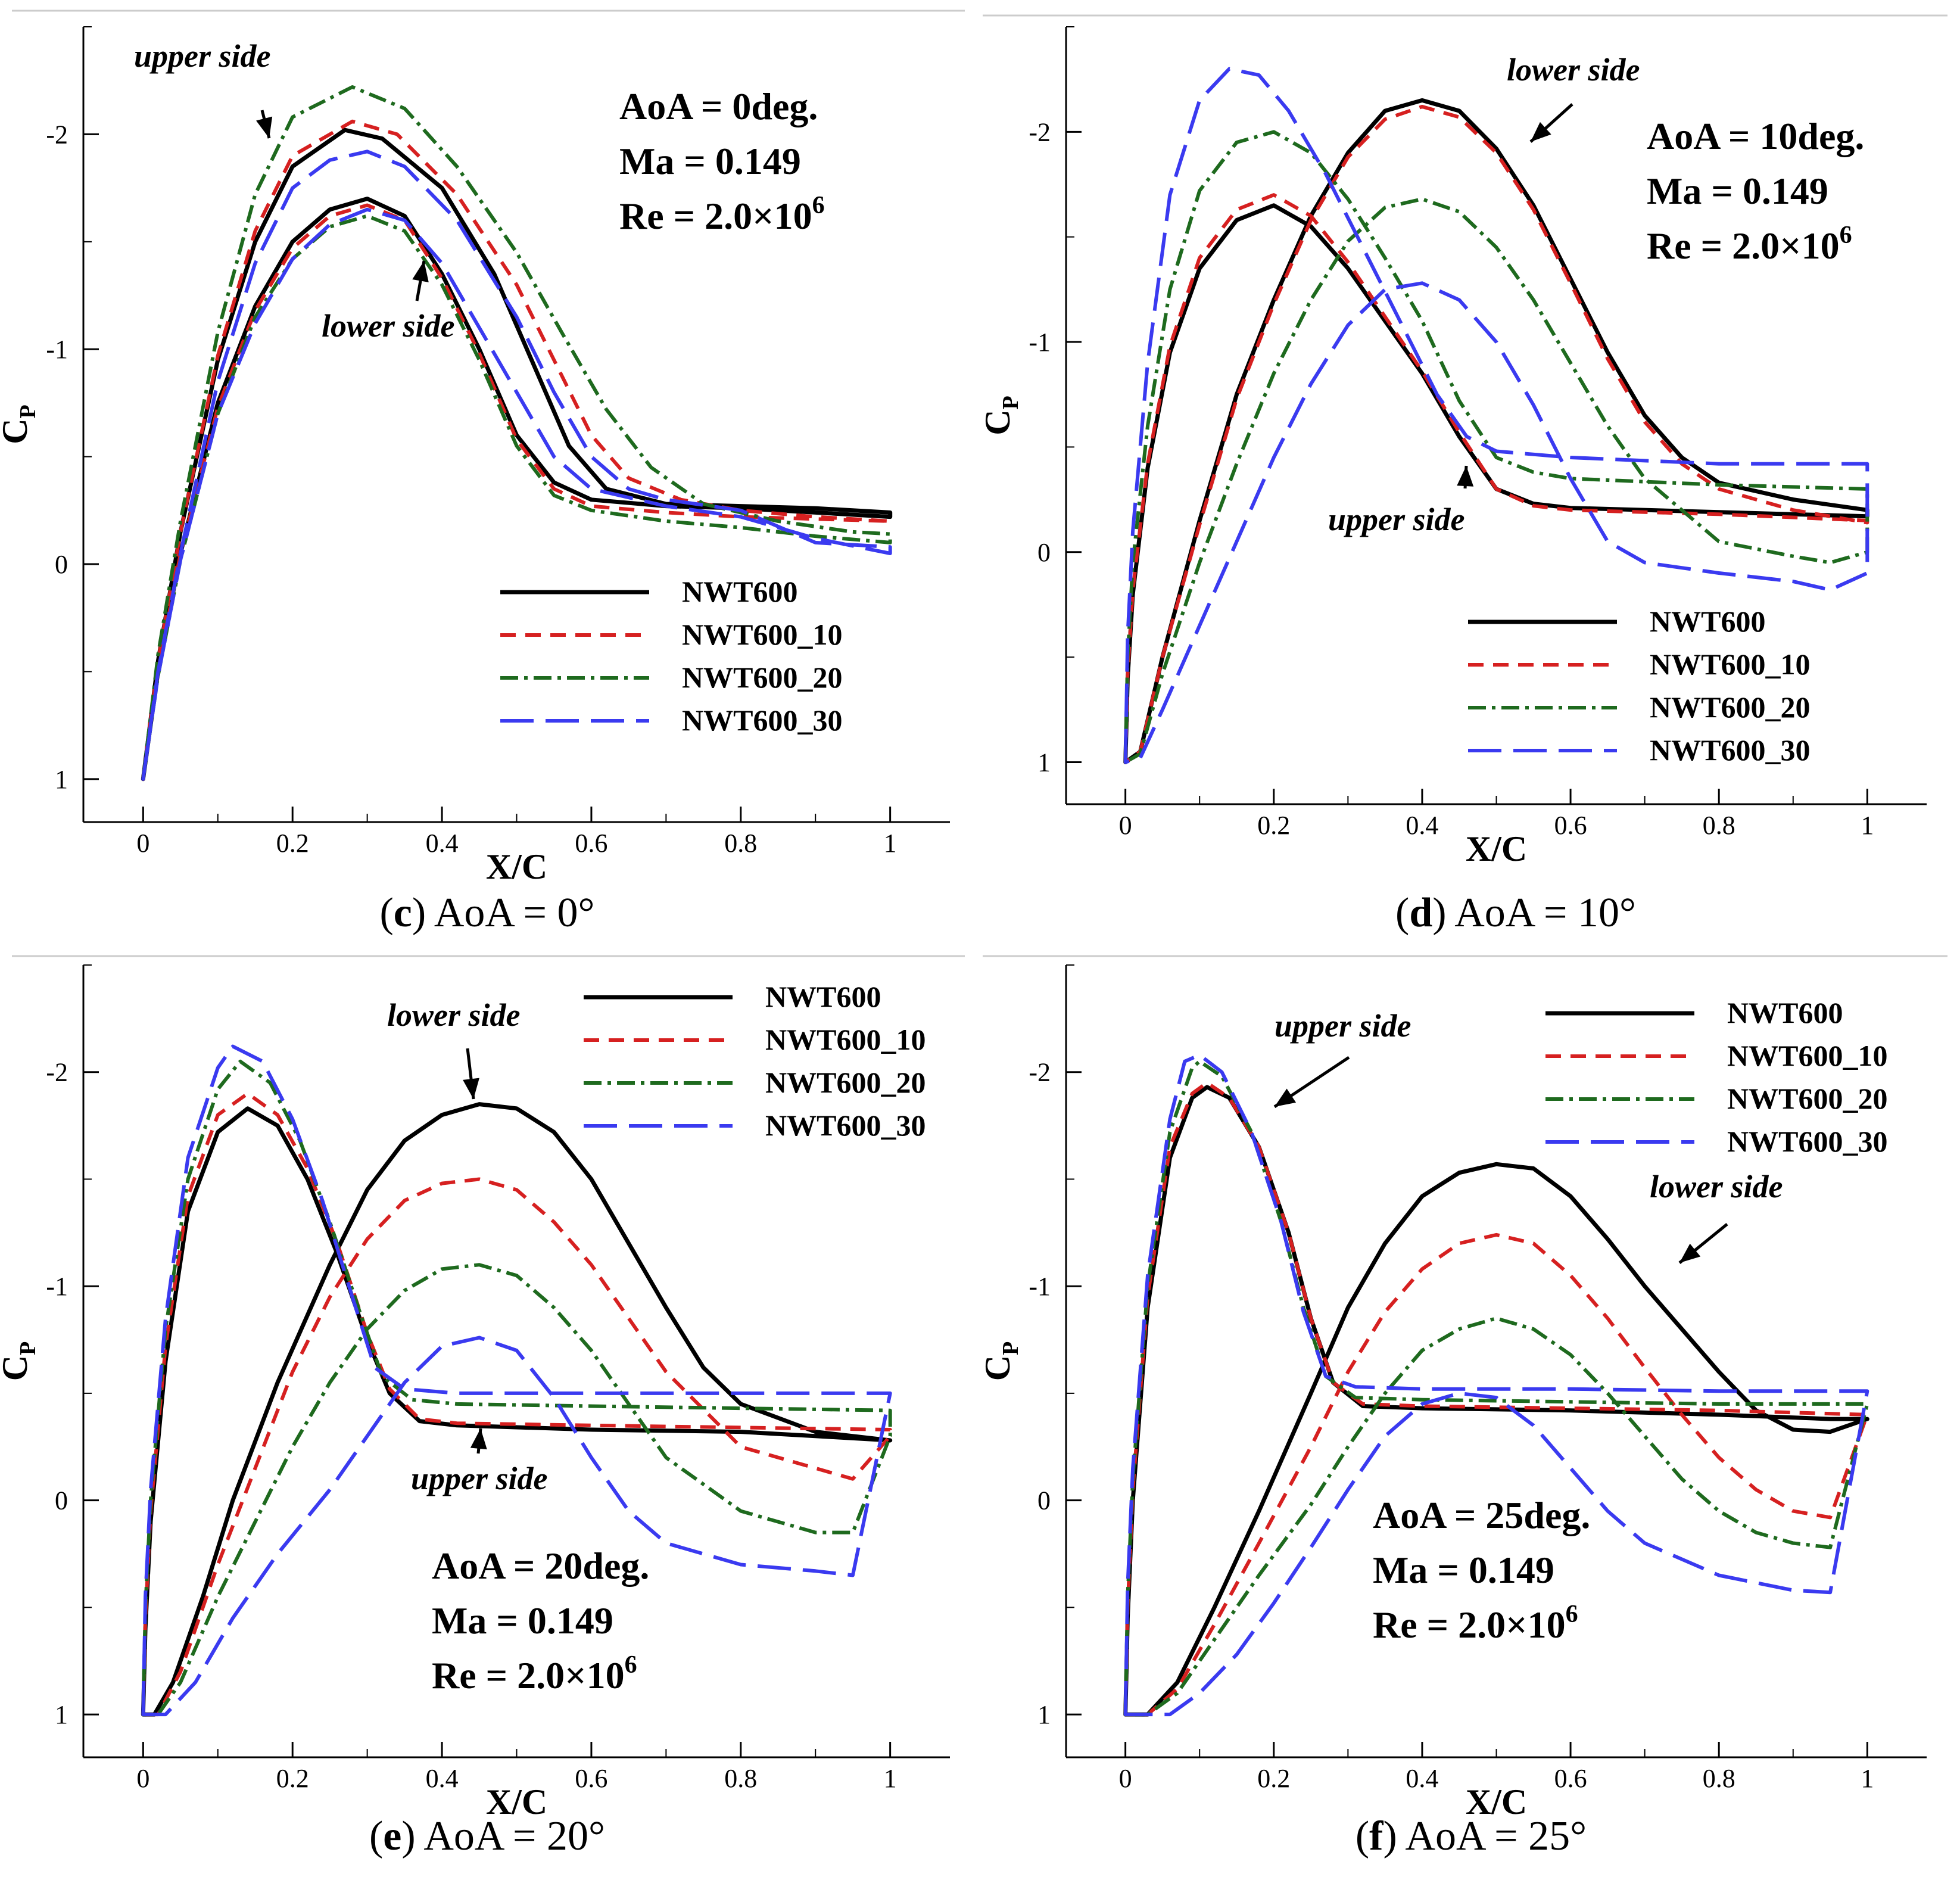  I want to click on y-tick-label: 1, so click(61, 1714).